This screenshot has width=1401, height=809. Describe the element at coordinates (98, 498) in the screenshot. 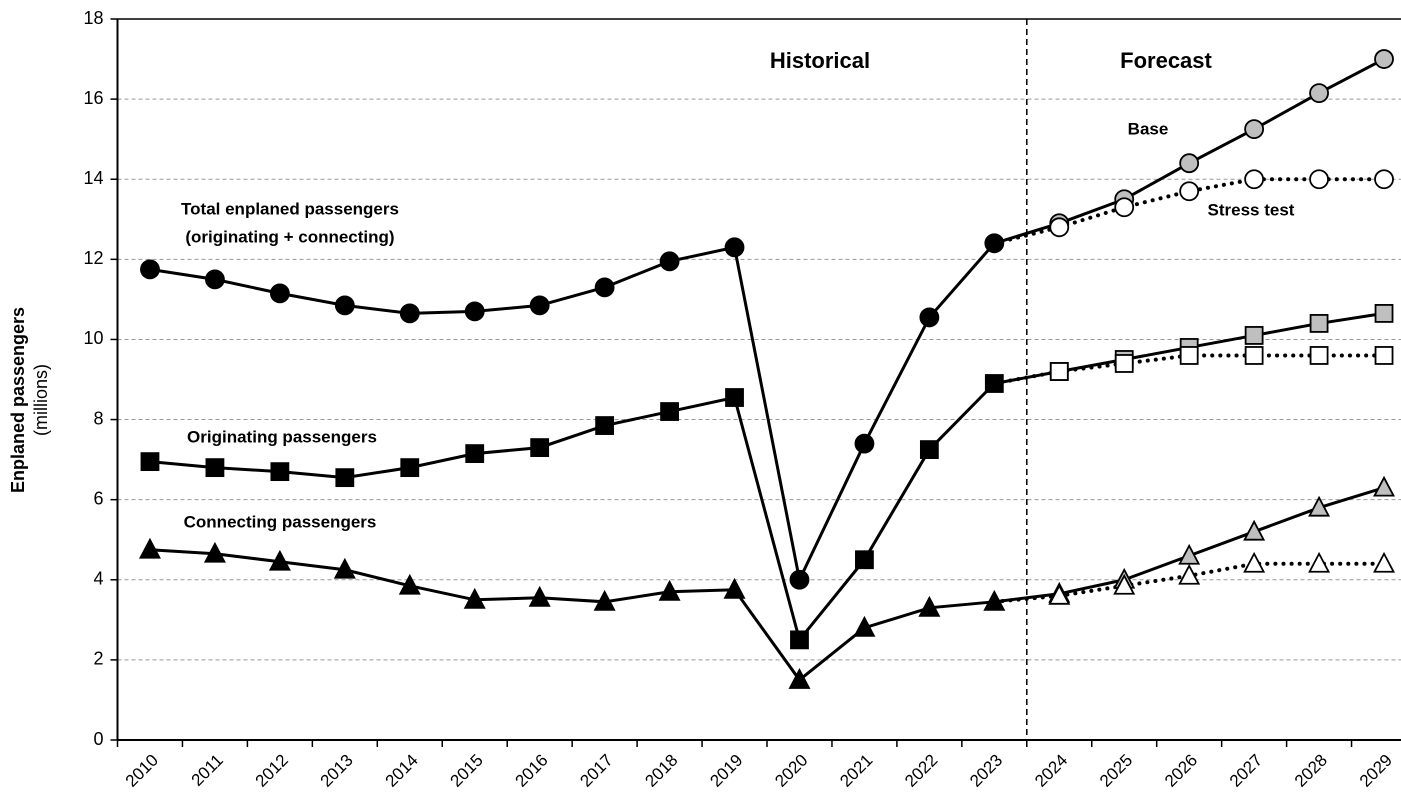

I see `y-tick-label: 6` at that location.